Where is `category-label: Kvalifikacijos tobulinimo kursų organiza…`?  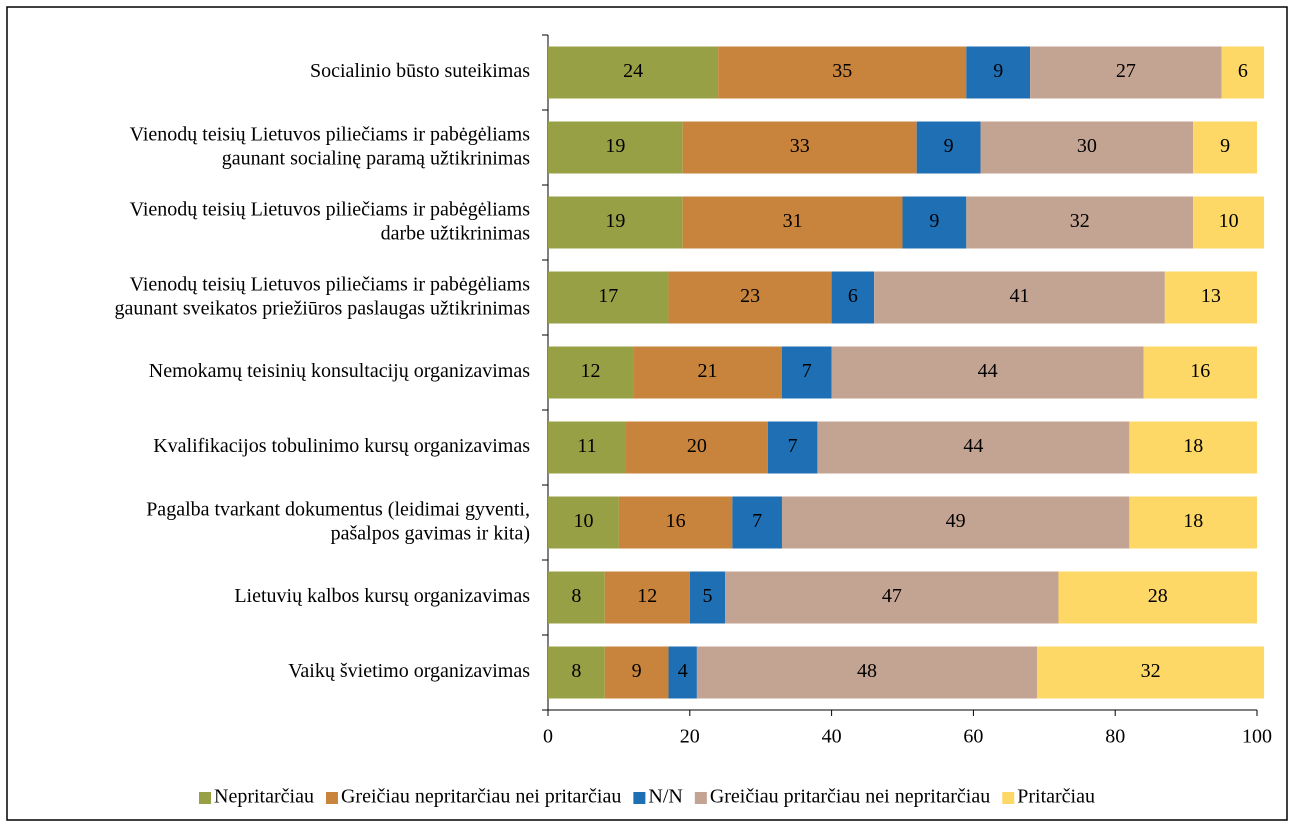 category-label: Kvalifikacijos tobulinimo kursų organiza… is located at coordinates (341, 446).